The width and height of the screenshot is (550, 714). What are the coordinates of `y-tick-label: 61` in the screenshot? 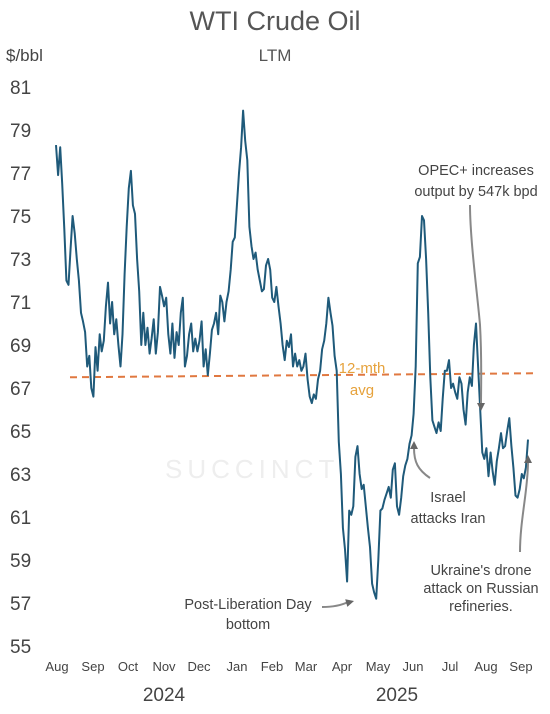 It's located at (20, 518).